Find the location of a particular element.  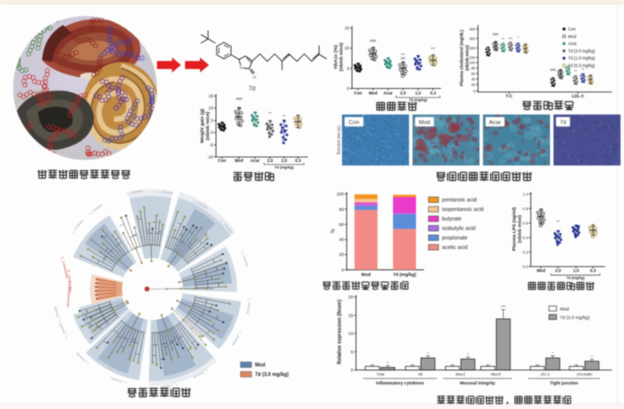

svg-text: isopentanoic acid is located at coordinates (463, 210).